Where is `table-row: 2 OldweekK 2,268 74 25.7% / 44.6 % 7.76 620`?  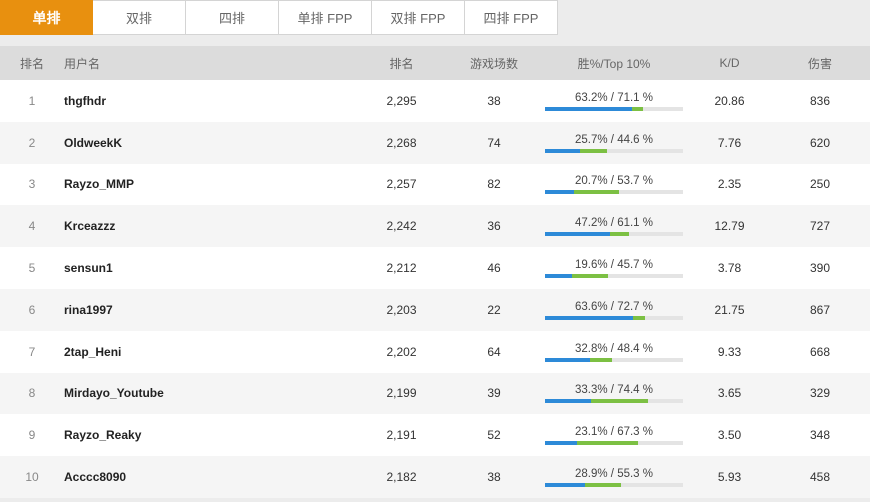
table-row: 2 OldweekK 2,268 74 25.7% / 44.6 % 7.76 620 is located at coordinates (435, 142).